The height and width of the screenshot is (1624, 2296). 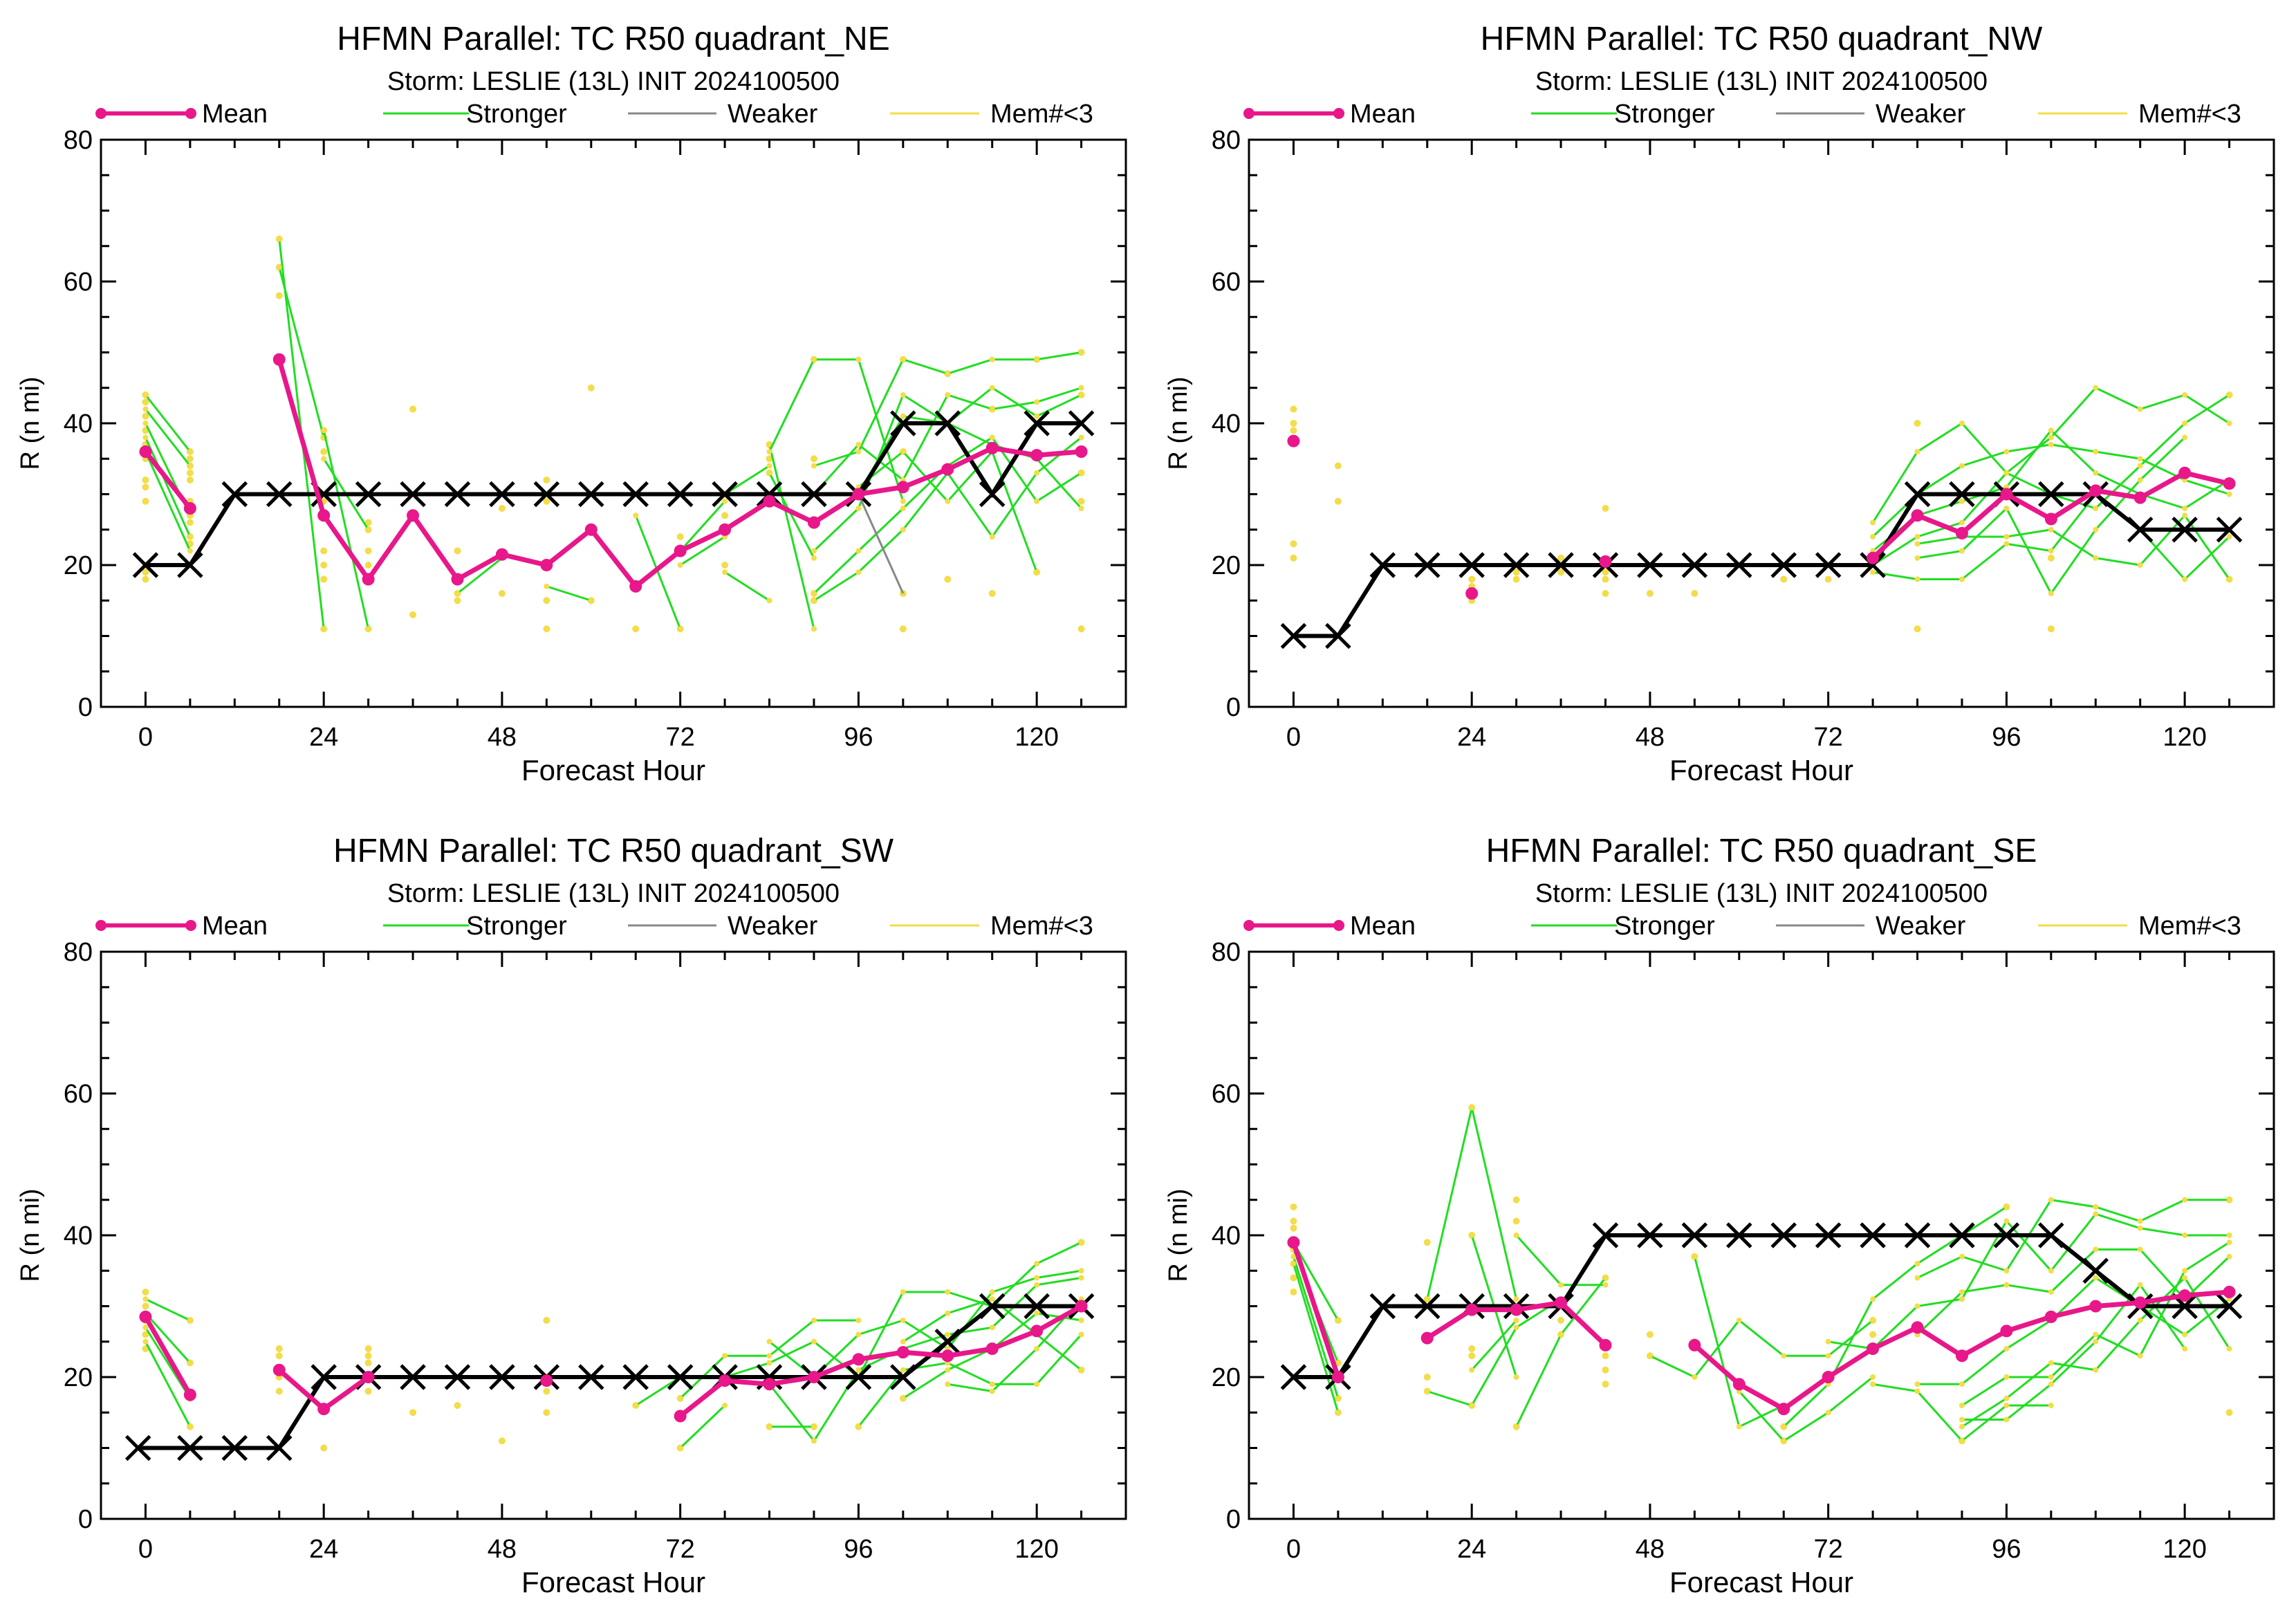 What do you see at coordinates (610, 1377) in the screenshot?
I see `official-forecast-line` at bounding box center [610, 1377].